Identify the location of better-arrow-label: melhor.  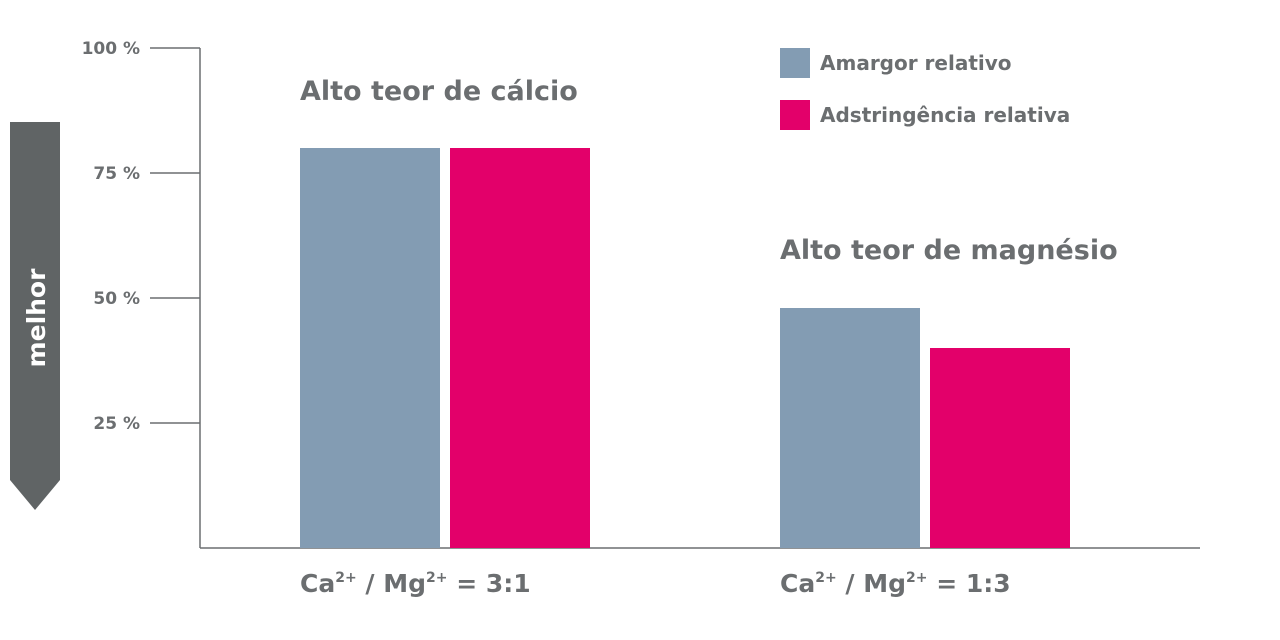
(36, 318).